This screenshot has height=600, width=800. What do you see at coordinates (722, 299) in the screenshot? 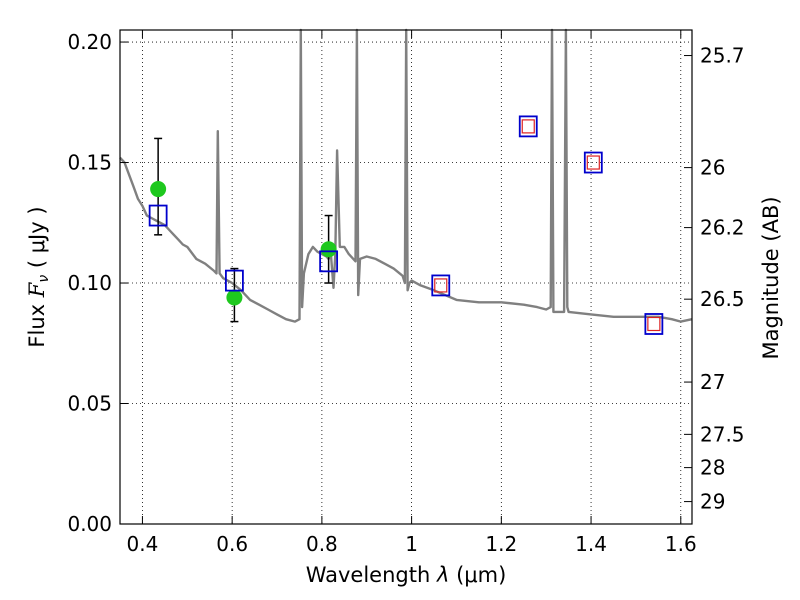
I see `y2-tick-label: 26.5` at bounding box center [722, 299].